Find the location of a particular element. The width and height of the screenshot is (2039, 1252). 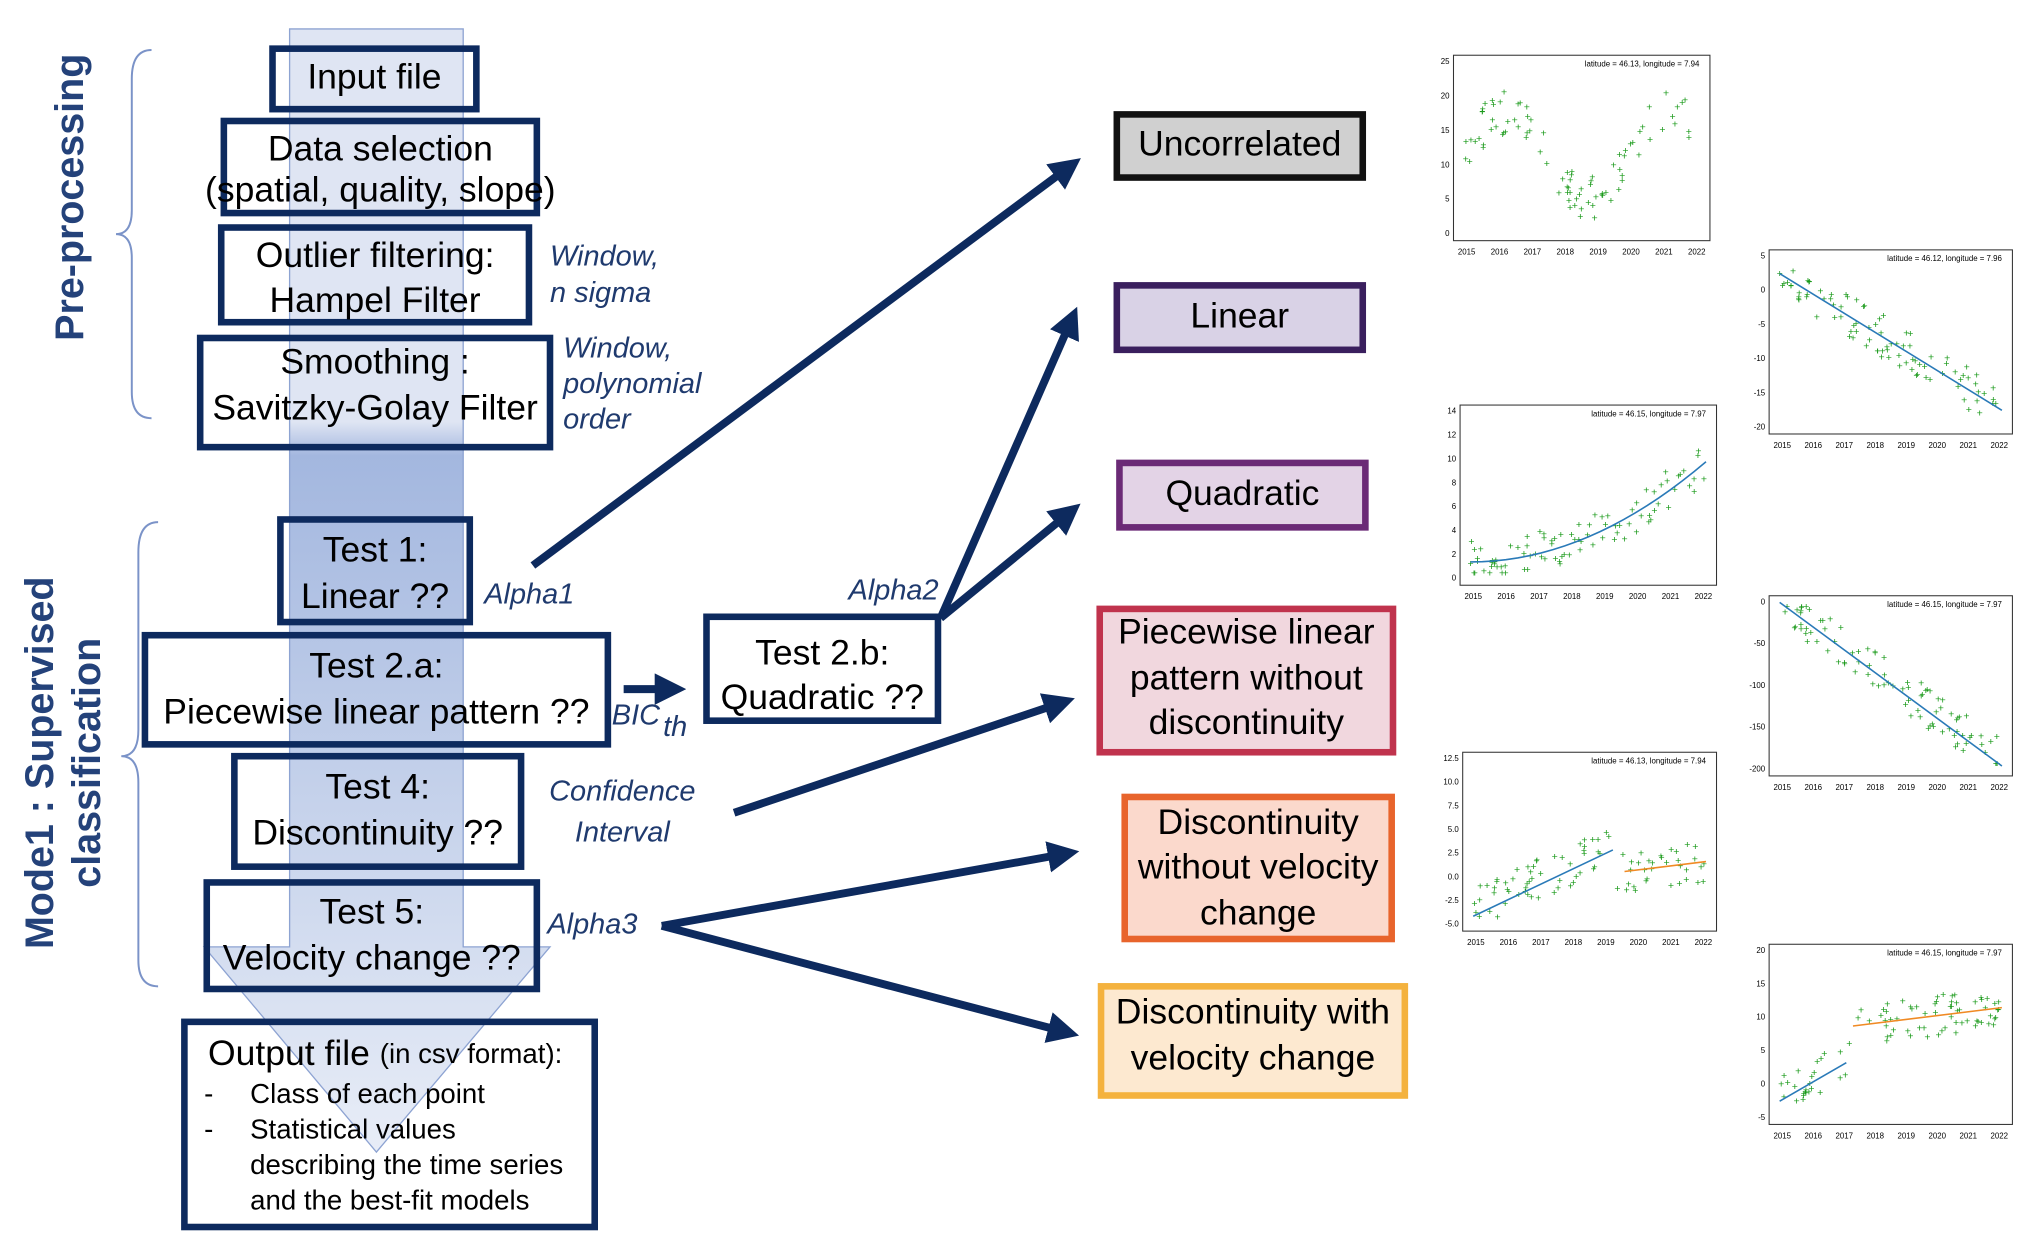

y-tick-label: -5 is located at coordinates (1762, 1117).